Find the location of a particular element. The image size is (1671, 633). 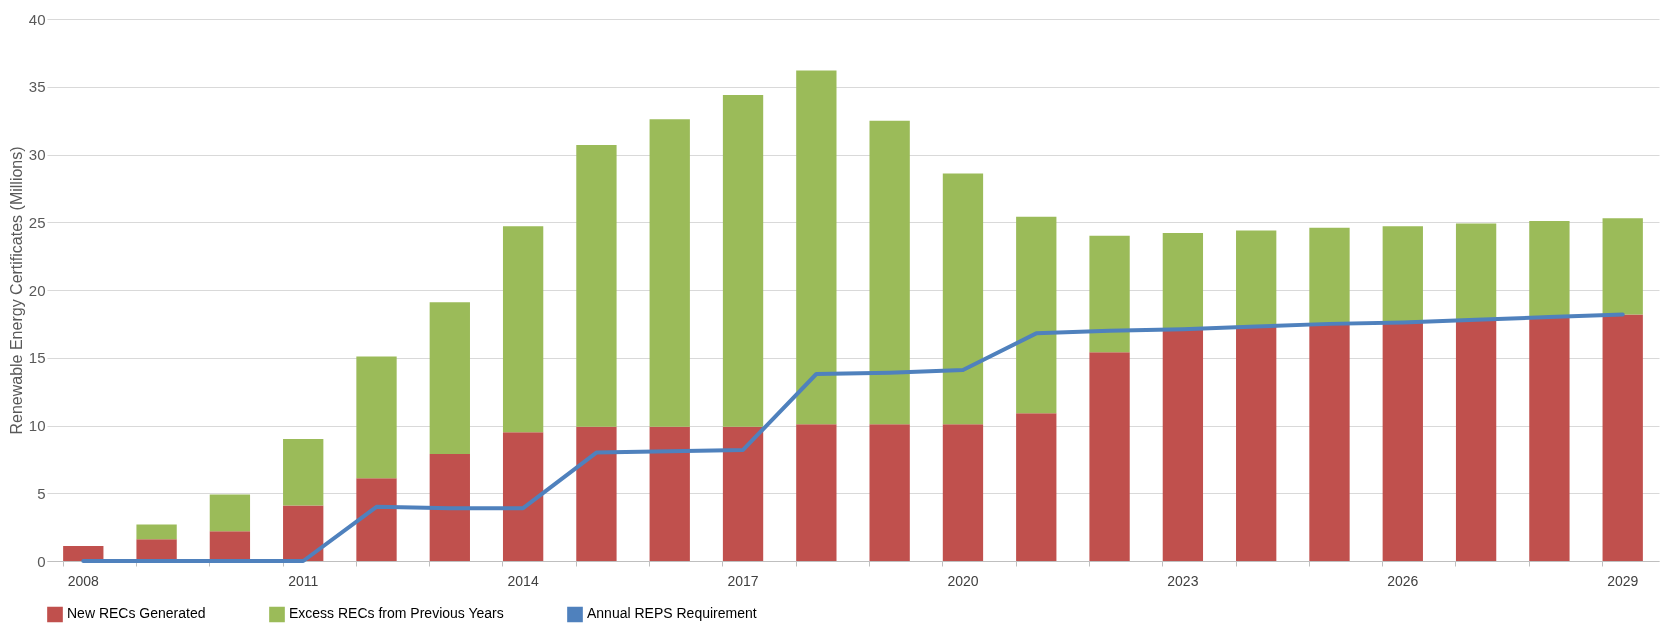

y-tick-label: 25 is located at coordinates (37, 222).